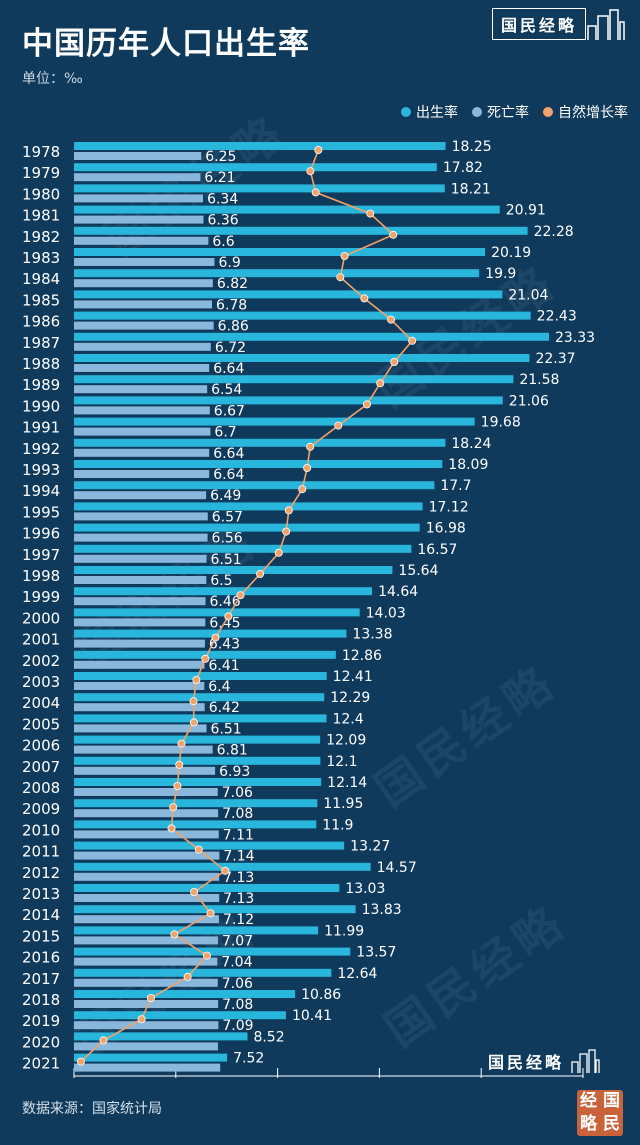 This screenshot has width=640, height=1145. Describe the element at coordinates (382, 910) in the screenshot. I see `birth-value-label: 13.83` at that location.